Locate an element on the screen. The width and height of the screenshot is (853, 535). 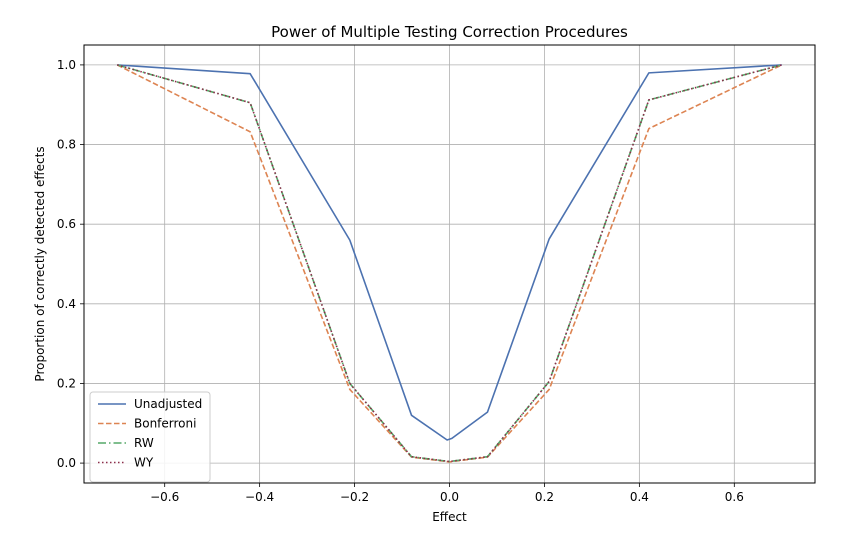
legend-label-wy: WY is located at coordinates (144, 463).